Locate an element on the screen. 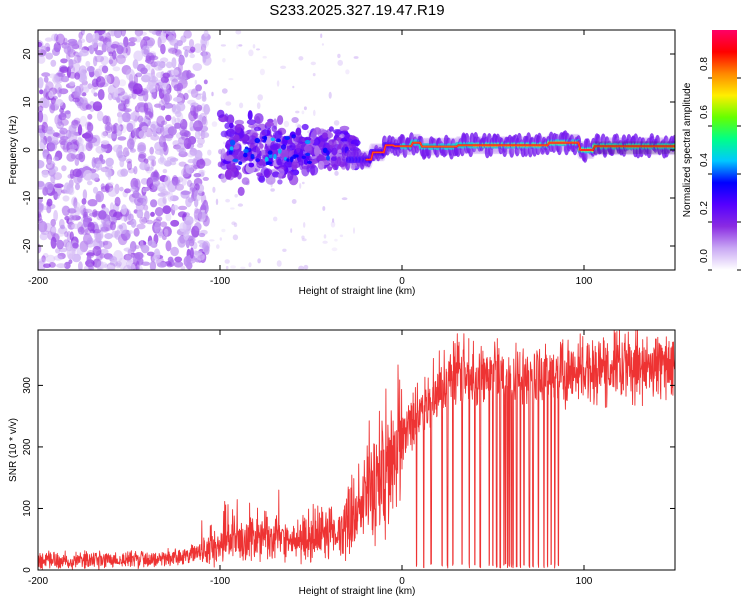 The height and width of the screenshot is (600, 750). snr-xtick-label: -100 is located at coordinates (220, 581).